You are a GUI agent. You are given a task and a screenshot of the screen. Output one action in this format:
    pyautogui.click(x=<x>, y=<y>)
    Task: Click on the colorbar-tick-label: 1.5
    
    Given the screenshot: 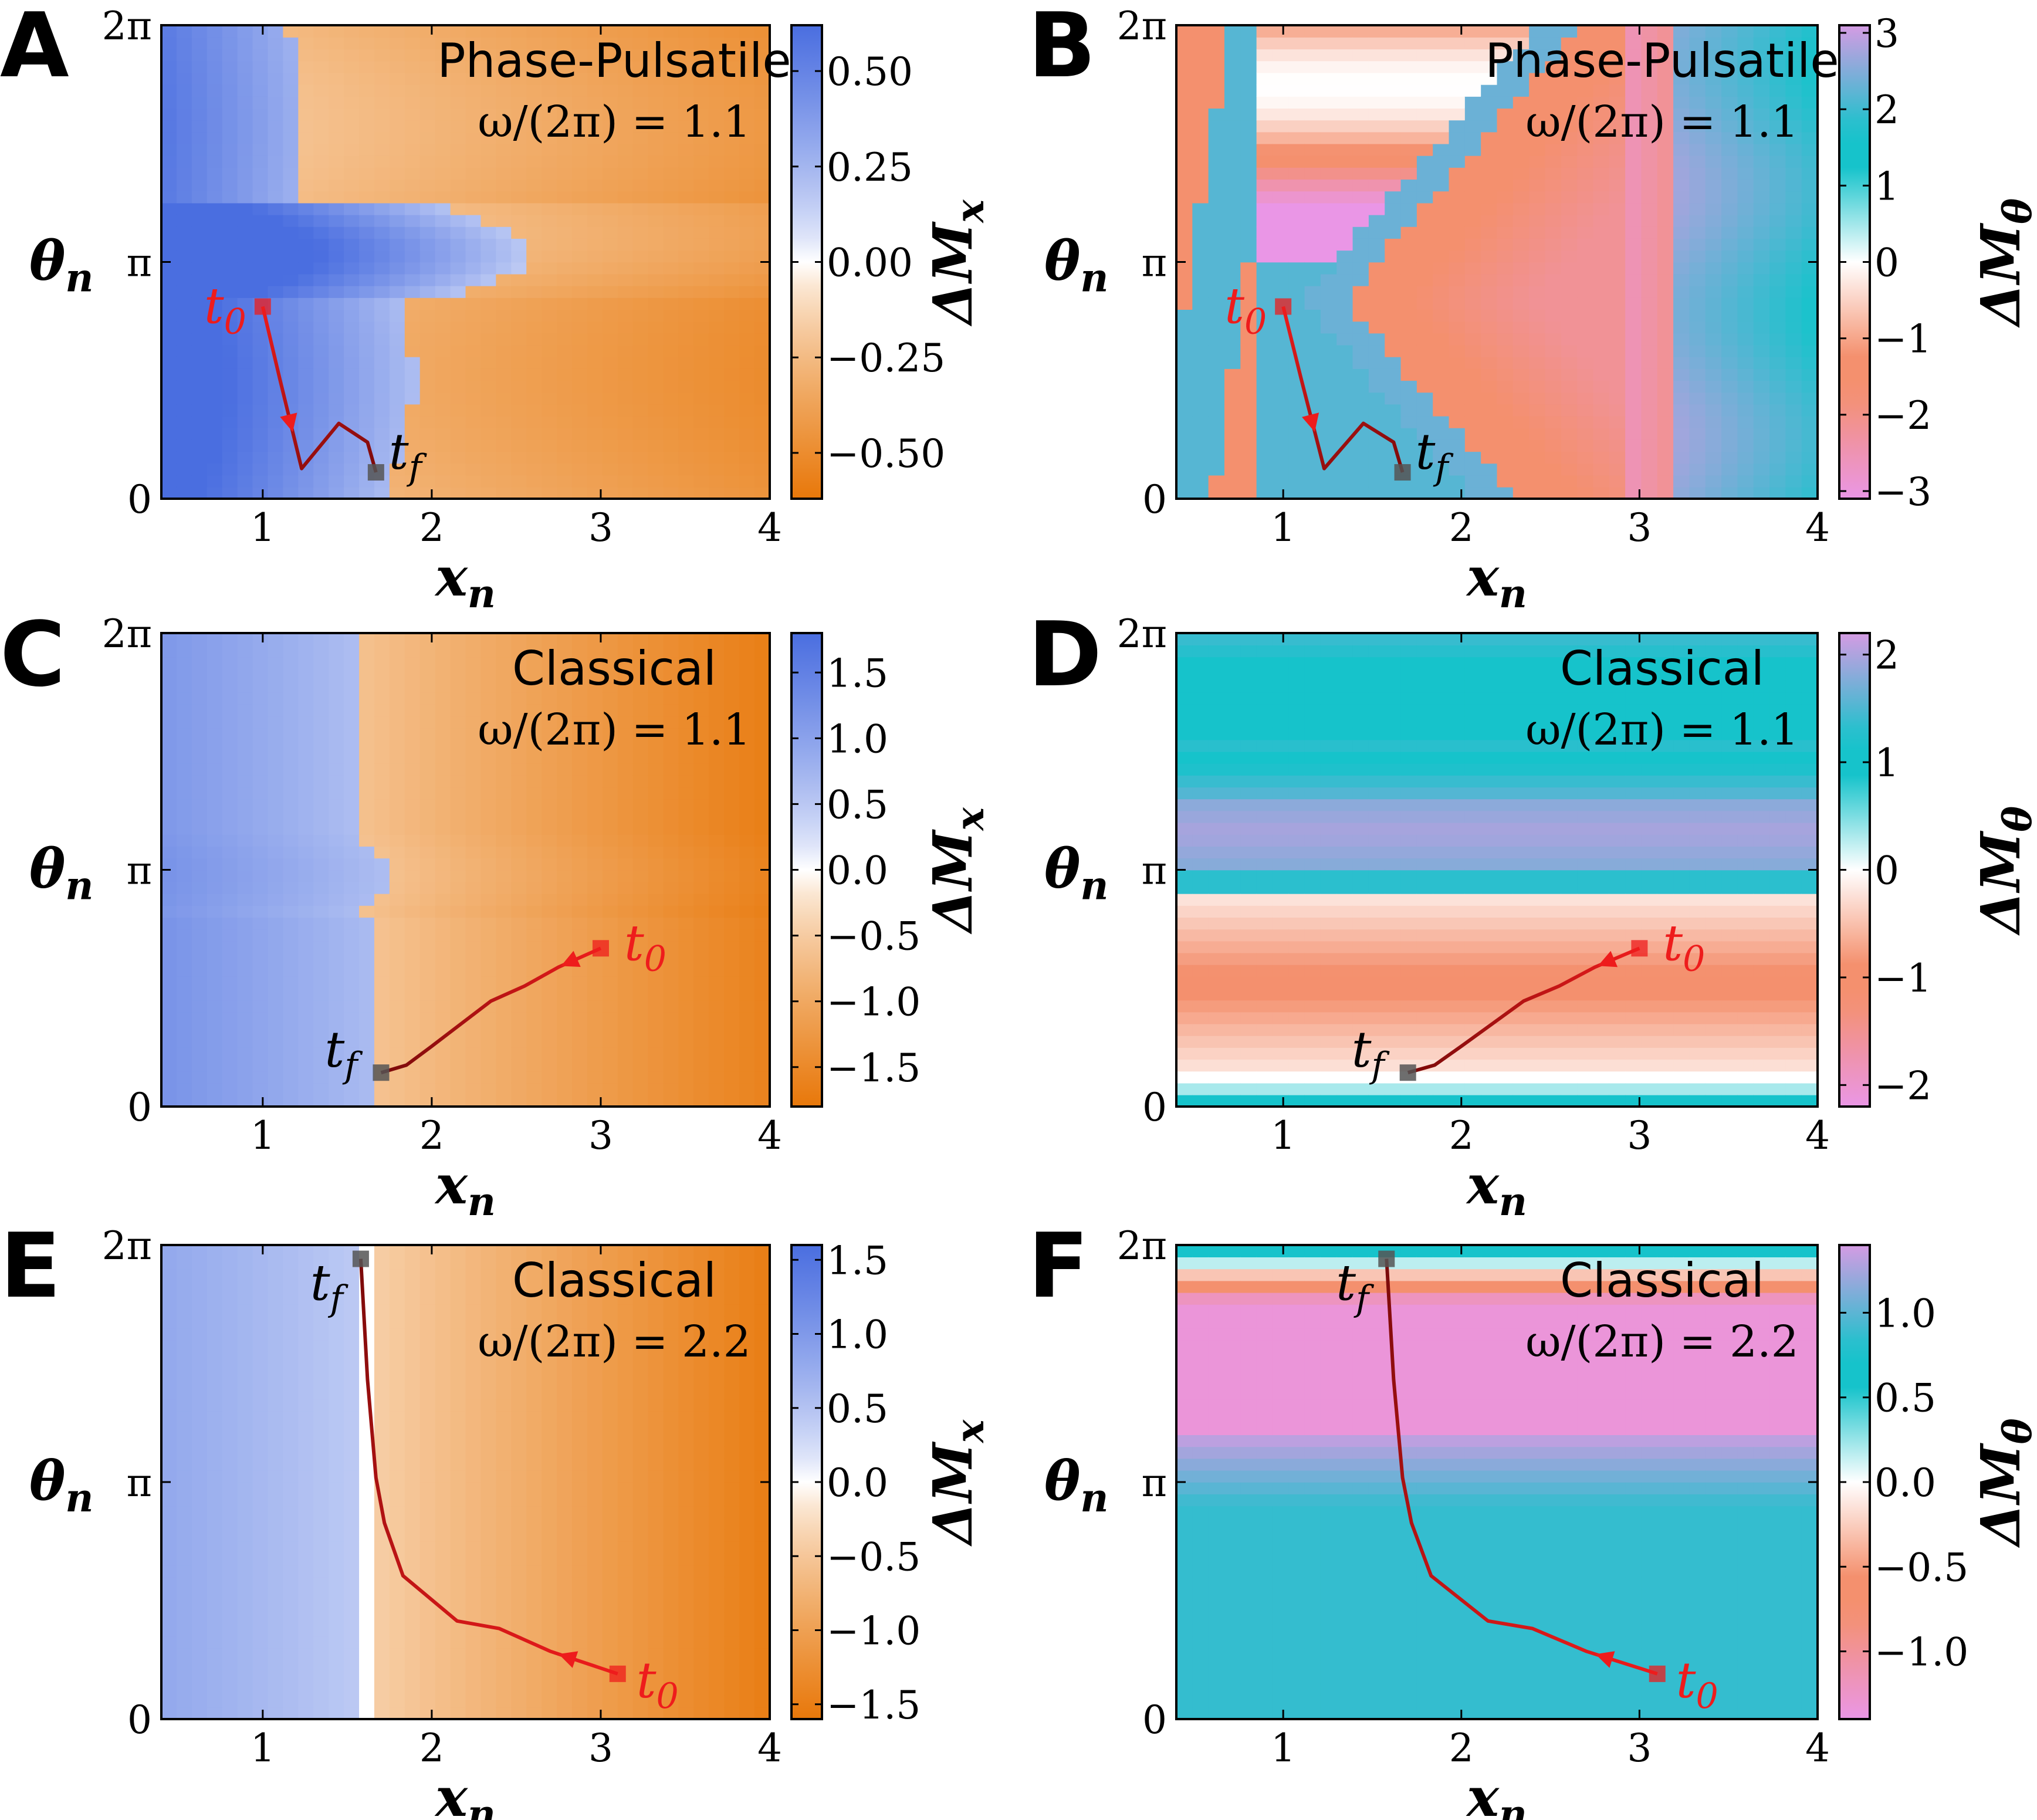 What is the action you would take?
    pyautogui.click(x=857, y=673)
    